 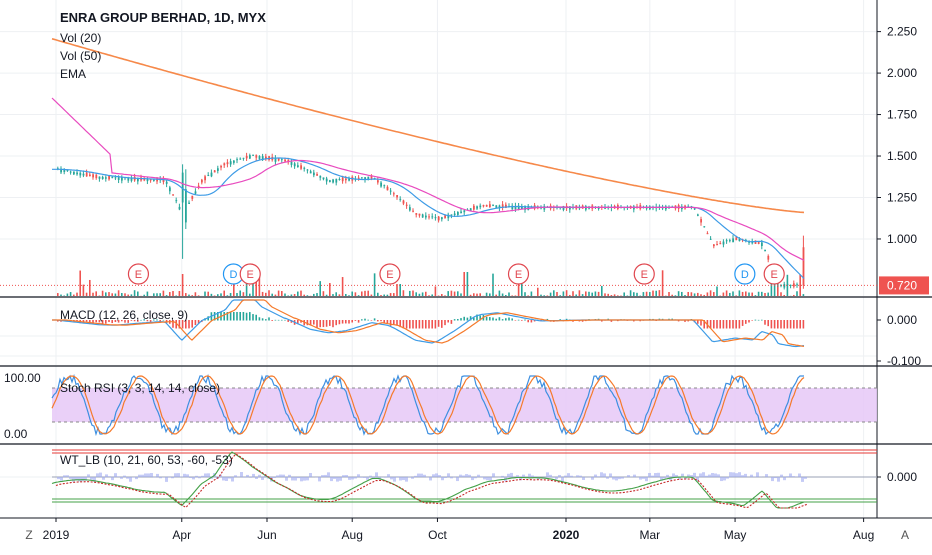 I want to click on macd-axis-tick-label: -0.100, so click(x=904, y=361).